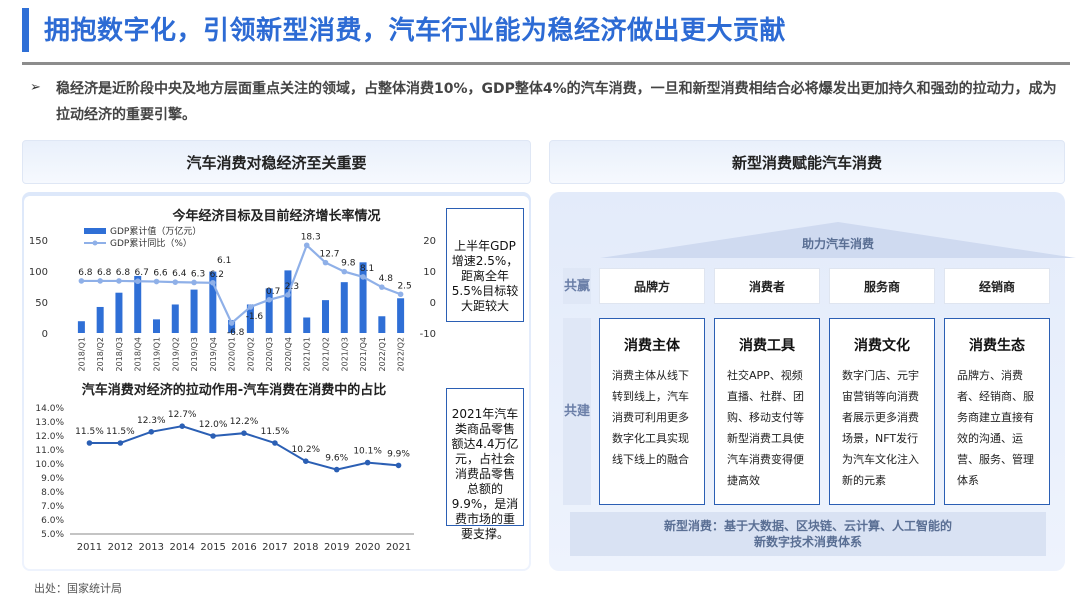 This screenshot has width=1080, height=605. Describe the element at coordinates (652, 286) in the screenshot. I see `entity-brand: 品牌方` at that location.